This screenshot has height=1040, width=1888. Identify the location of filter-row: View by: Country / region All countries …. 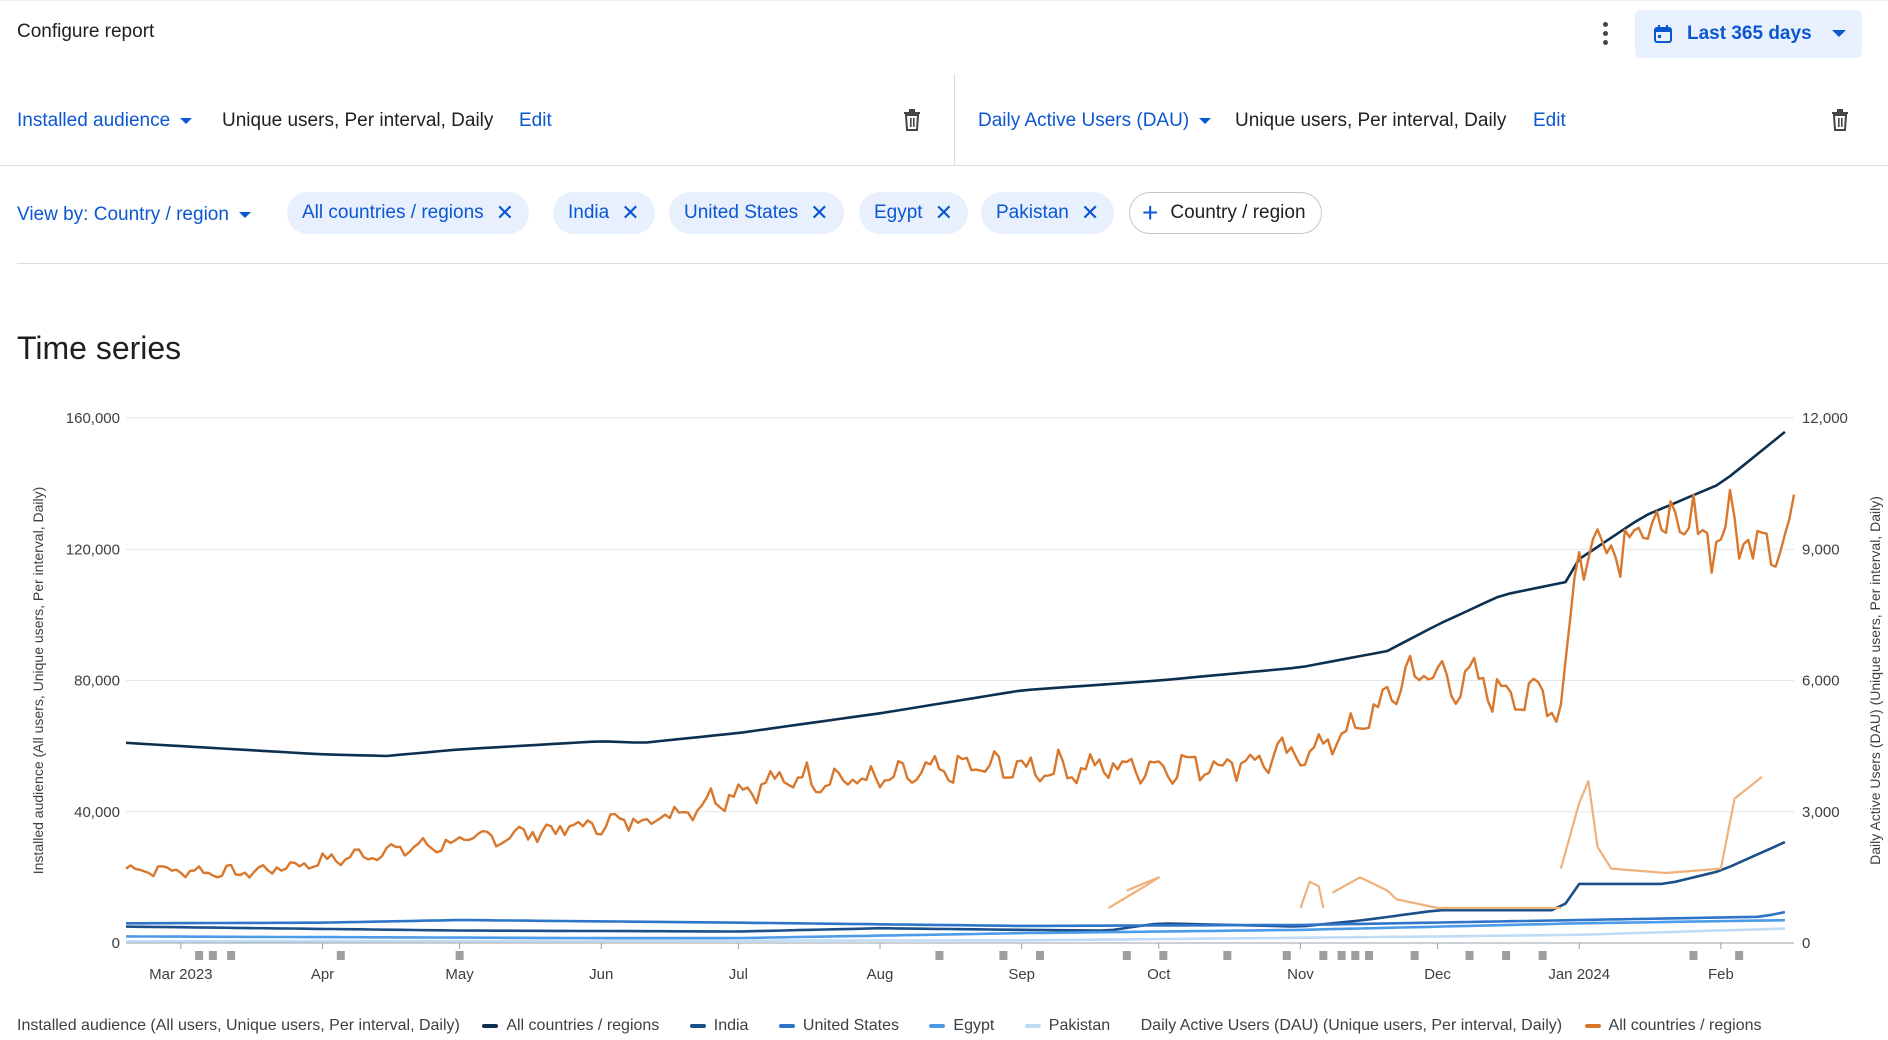
(952, 228).